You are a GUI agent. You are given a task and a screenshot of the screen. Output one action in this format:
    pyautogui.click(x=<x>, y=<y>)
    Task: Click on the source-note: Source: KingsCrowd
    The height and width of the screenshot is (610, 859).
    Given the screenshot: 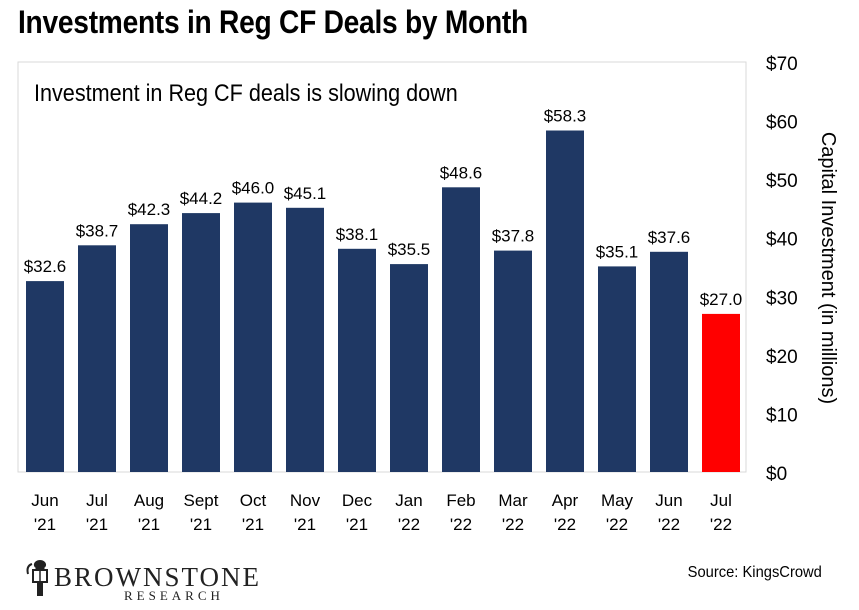 What is the action you would take?
    pyautogui.click(x=754, y=572)
    